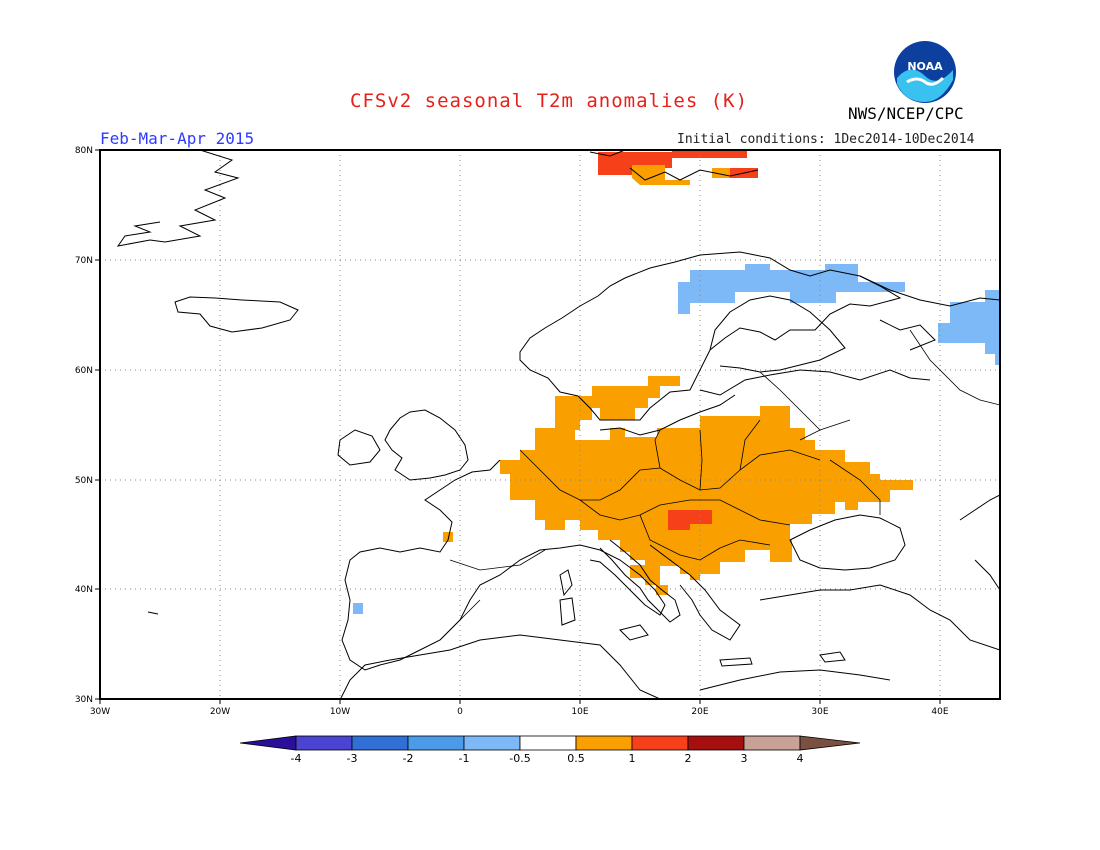 The height and width of the screenshot is (850, 1100). What do you see at coordinates (100, 712) in the screenshot?
I see `lon-label: 30W` at bounding box center [100, 712].